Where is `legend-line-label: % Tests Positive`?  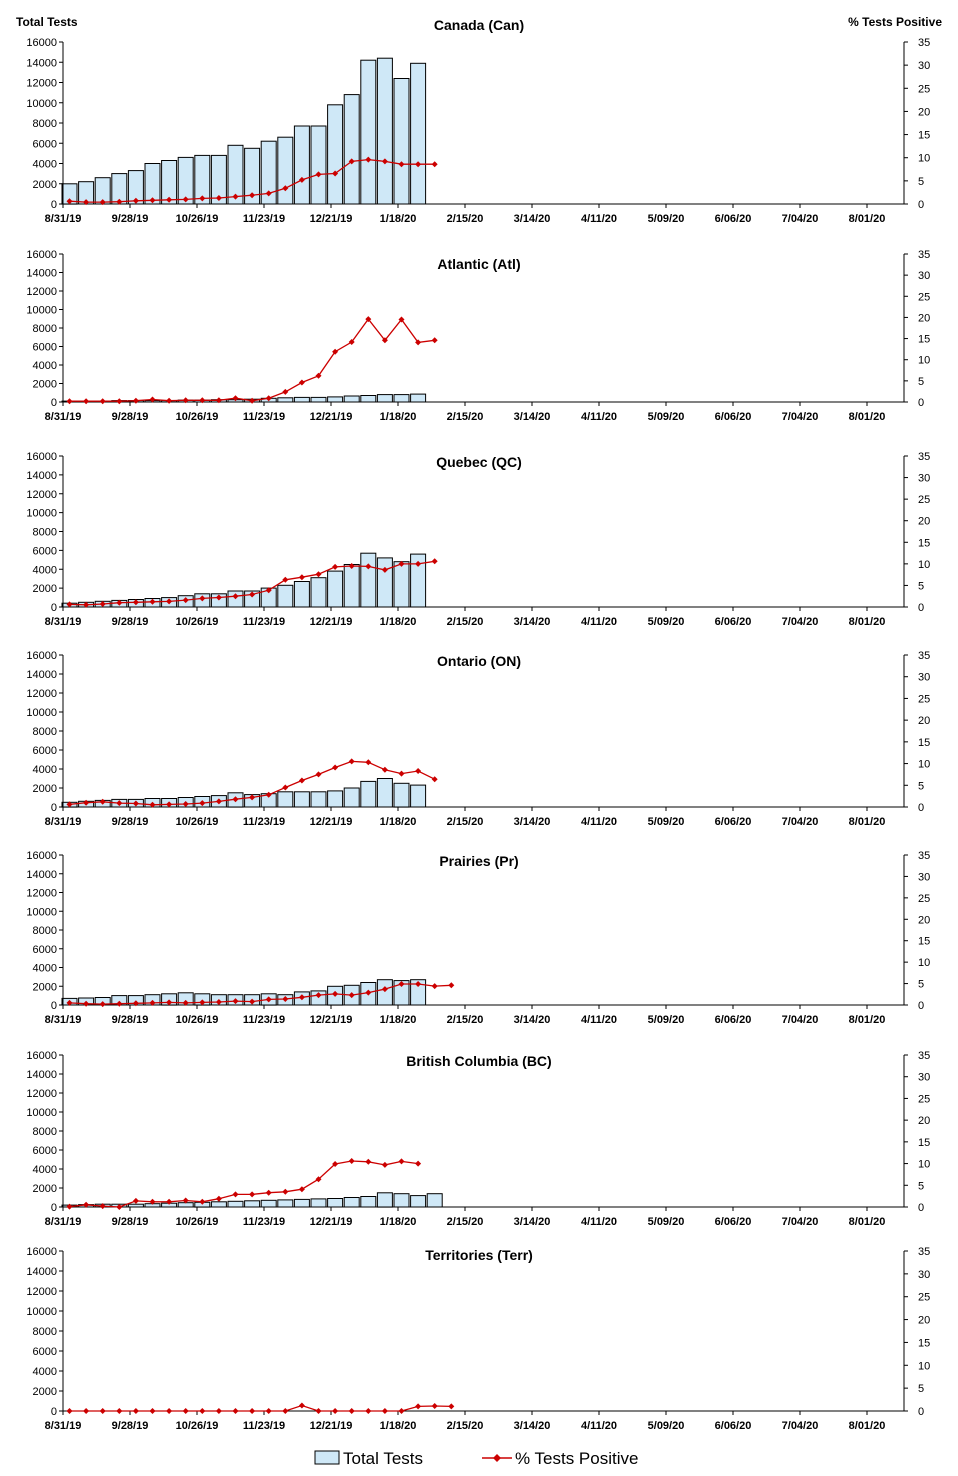 legend-line-label: % Tests Positive is located at coordinates (576, 1458).